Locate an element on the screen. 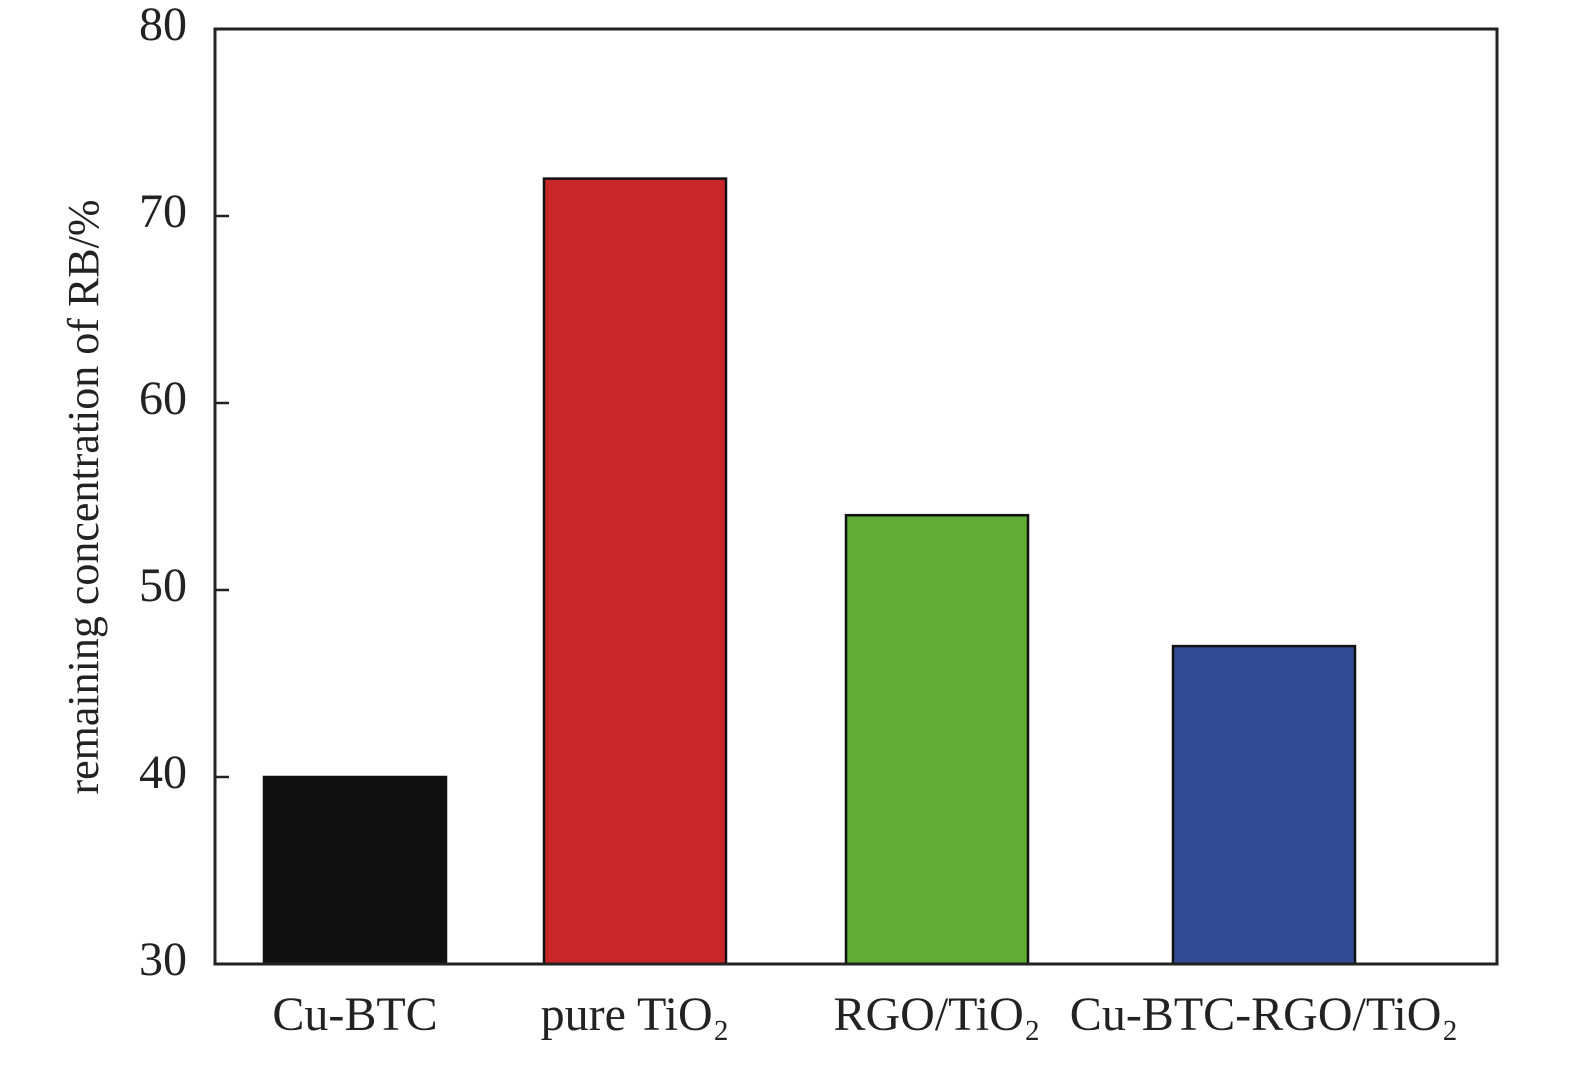 The width and height of the screenshot is (1575, 1068). y-tick-label: 50 is located at coordinates (163, 585).